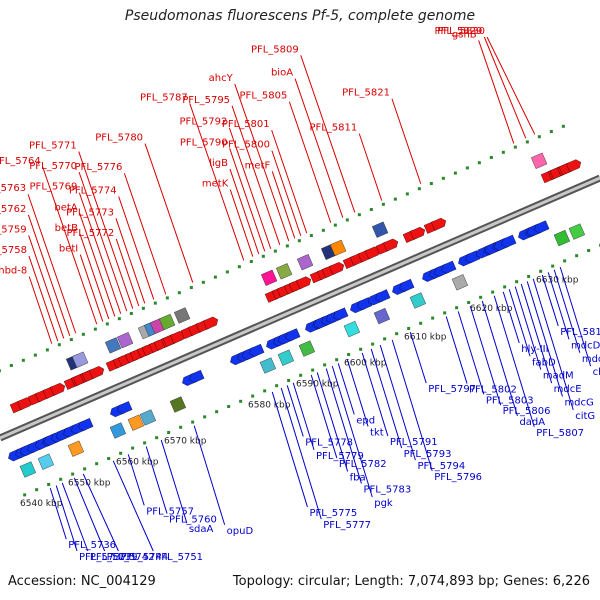 The height and width of the screenshot is (600, 600). What do you see at coordinates (90, 212) in the screenshot?
I see `upper-gene-label: PFL_5773` at bounding box center [90, 212].